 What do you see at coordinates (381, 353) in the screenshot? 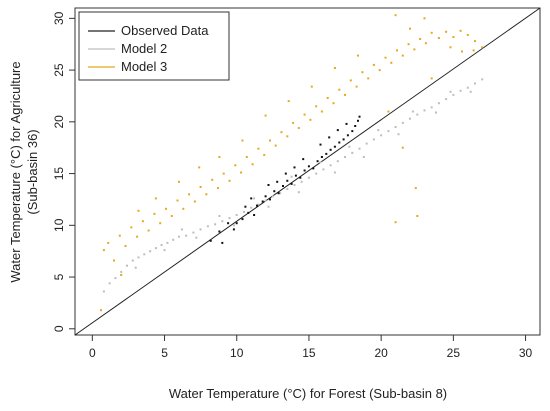
I see `x-tick-label: 20` at bounding box center [381, 353].